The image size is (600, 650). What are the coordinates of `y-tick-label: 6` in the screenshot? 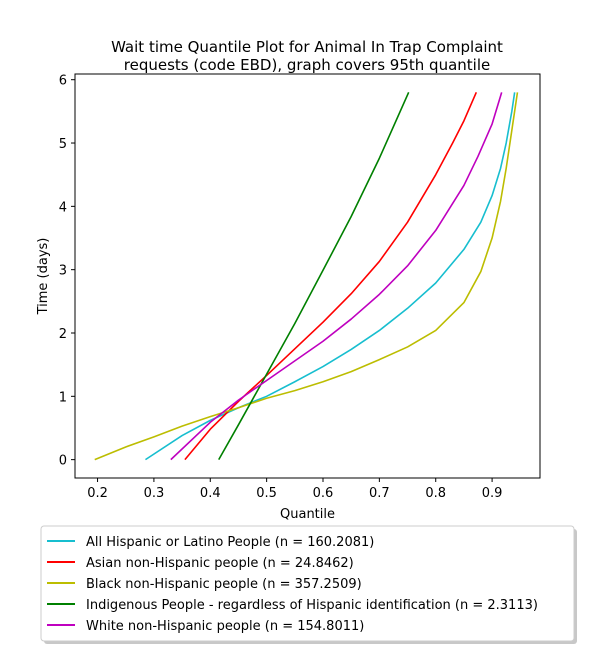 It's located at (63, 81).